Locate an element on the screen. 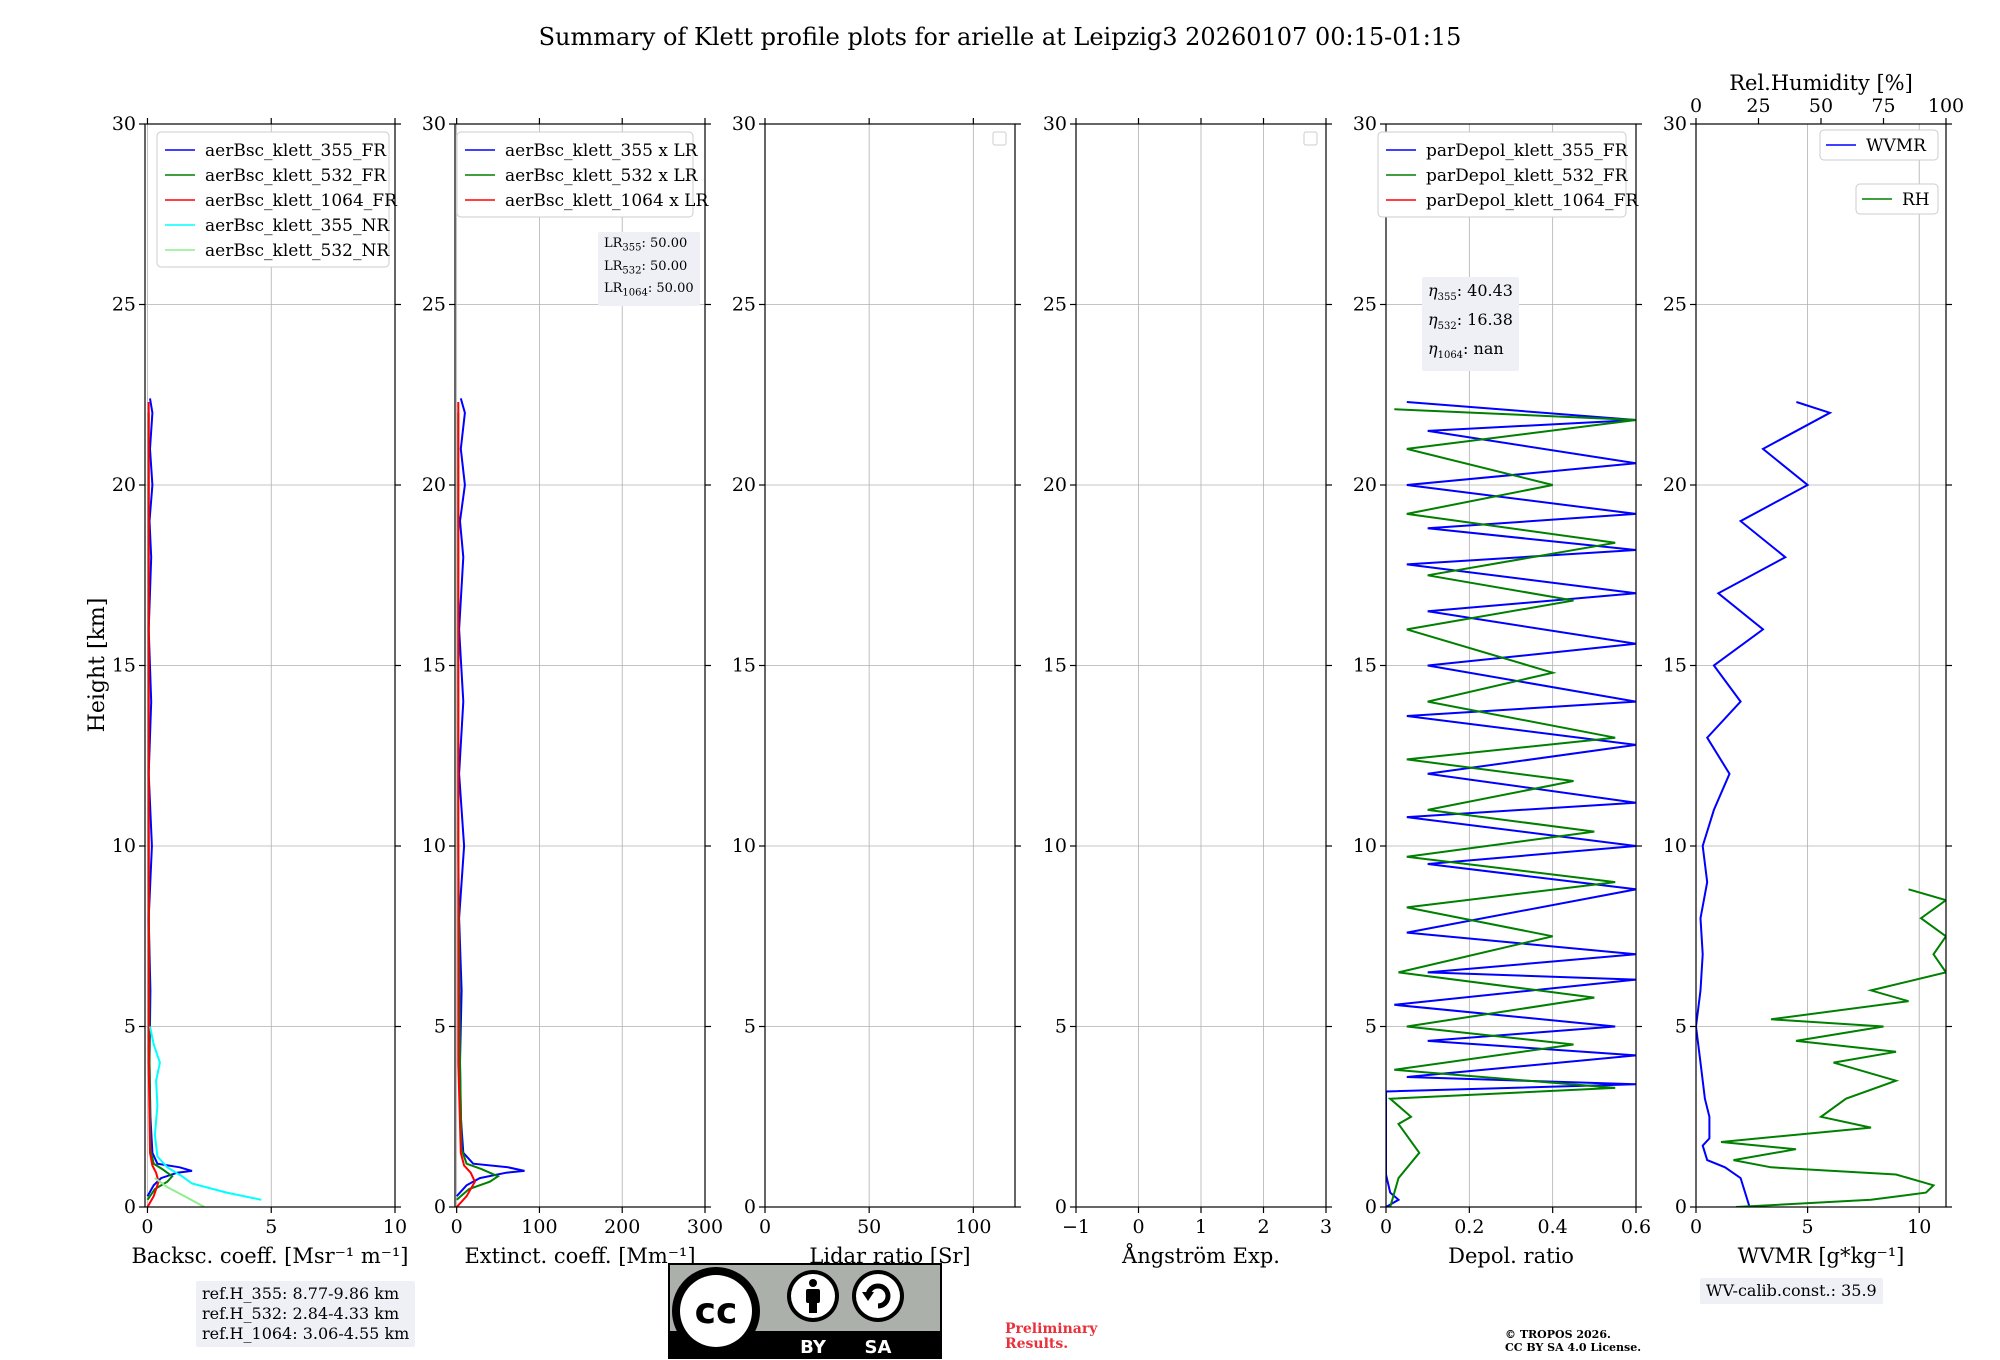  legend-label: aerBsc_klett_355_NR is located at coordinates (297, 226).